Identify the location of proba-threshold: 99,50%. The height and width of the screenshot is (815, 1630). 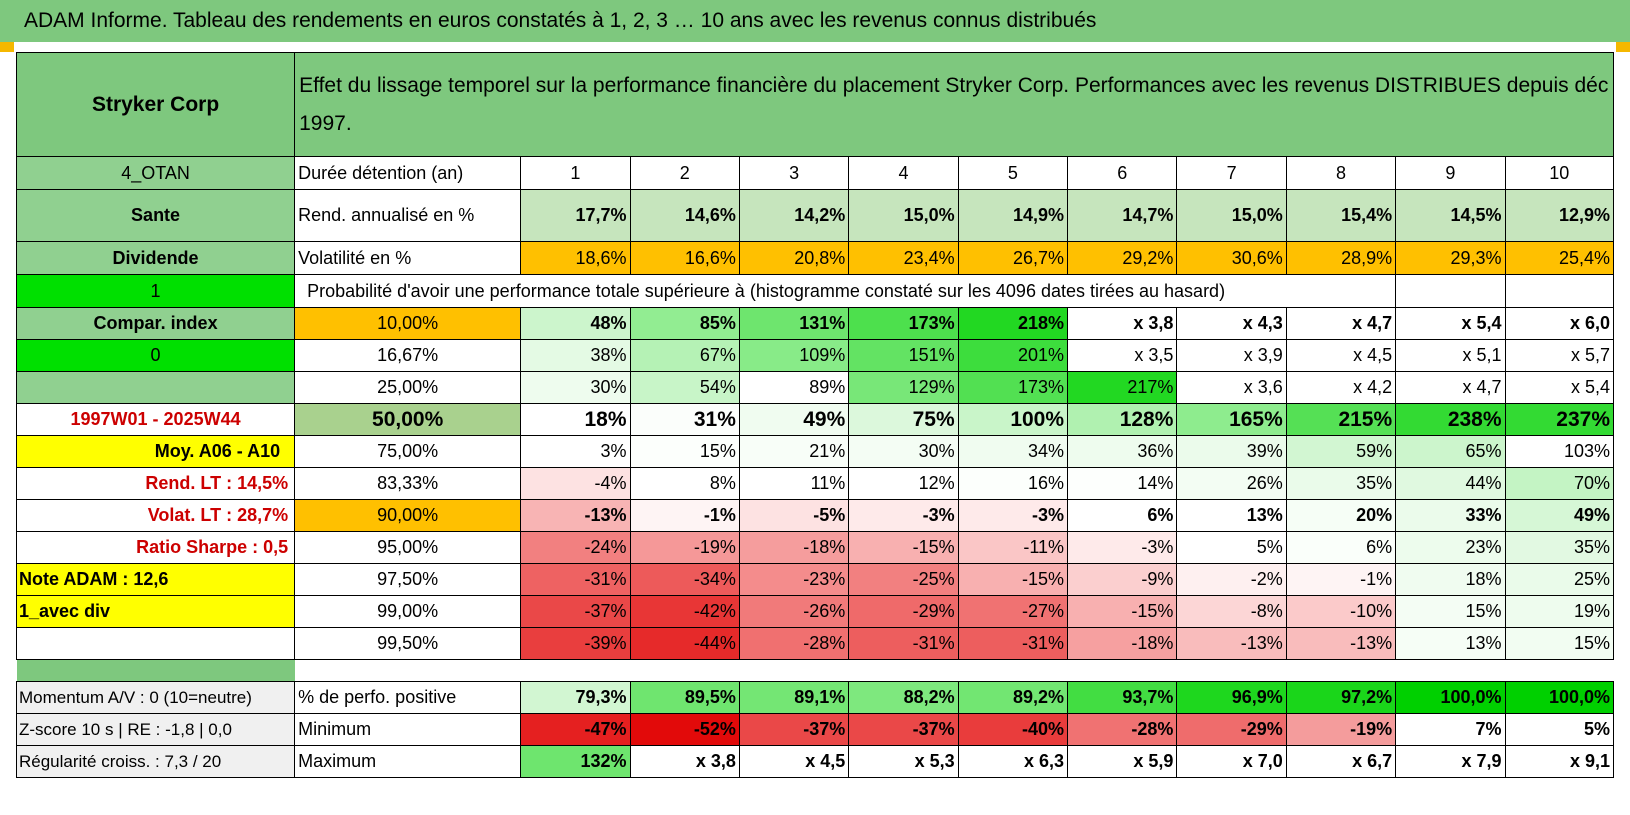
(408, 643).